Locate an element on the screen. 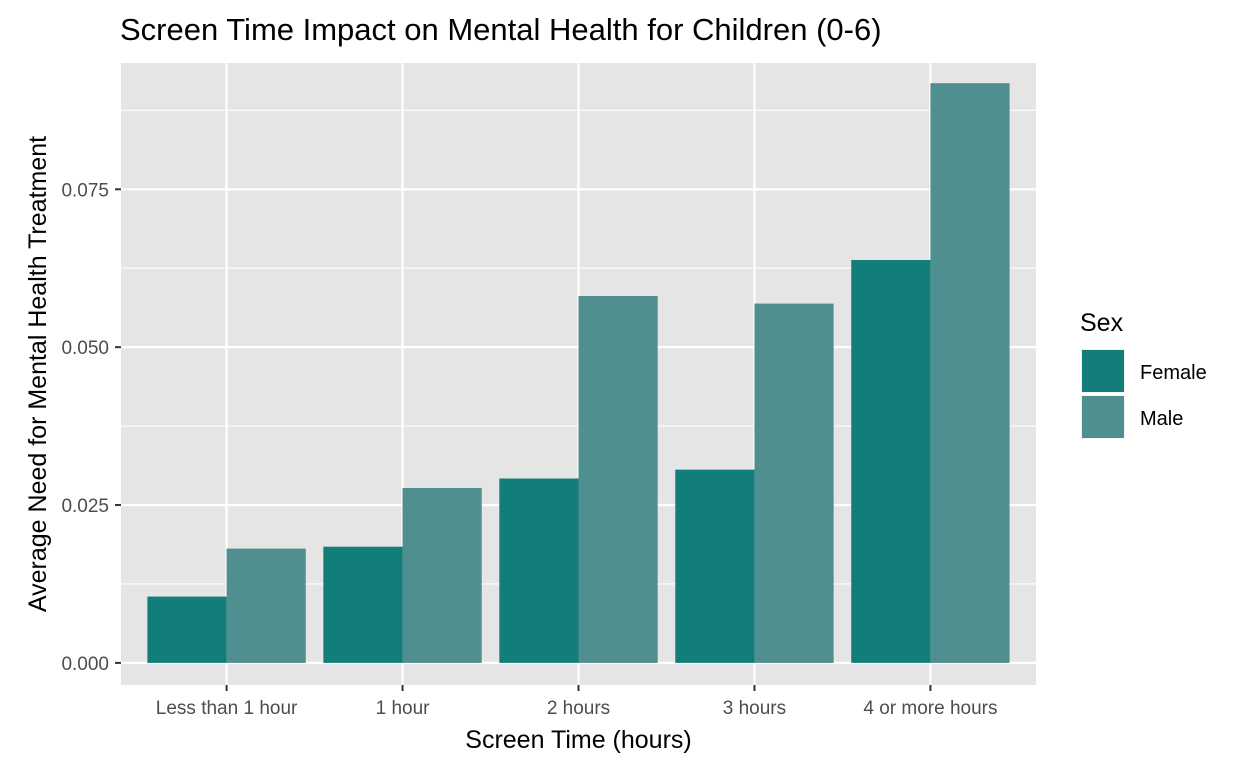  x-tick-label: 4 or more hours is located at coordinates (930, 708).